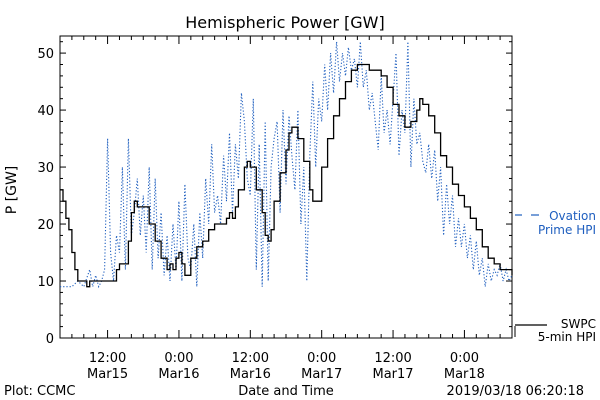 Image resolution: width=600 pixels, height=400 pixels. I want to click on y-tick-label: 20, so click(45, 225).